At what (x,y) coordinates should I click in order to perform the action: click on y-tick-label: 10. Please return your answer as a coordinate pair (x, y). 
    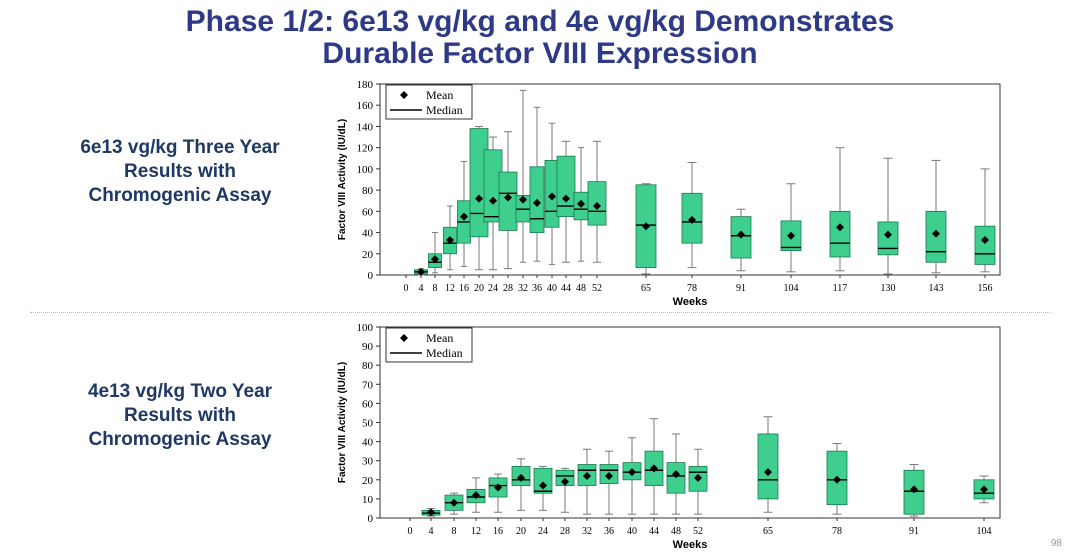
    Looking at the image, I should click on (368, 500).